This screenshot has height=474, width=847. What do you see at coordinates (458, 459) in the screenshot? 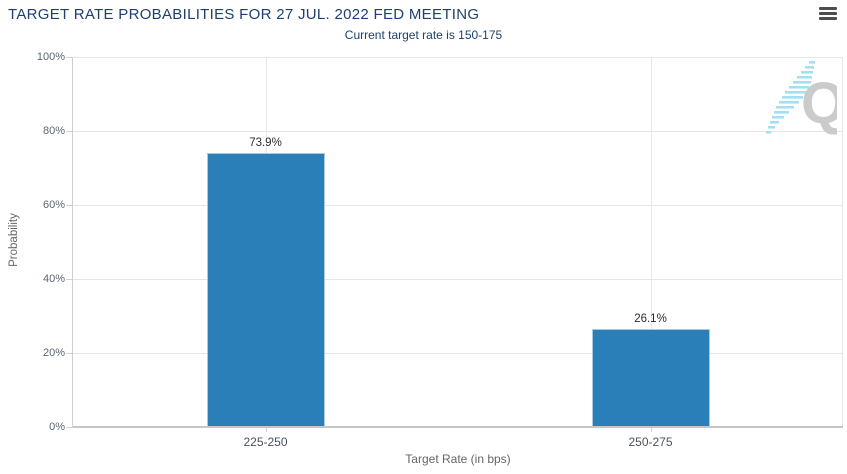
I see `x-axis-title: Target Rate (in bps)` at bounding box center [458, 459].